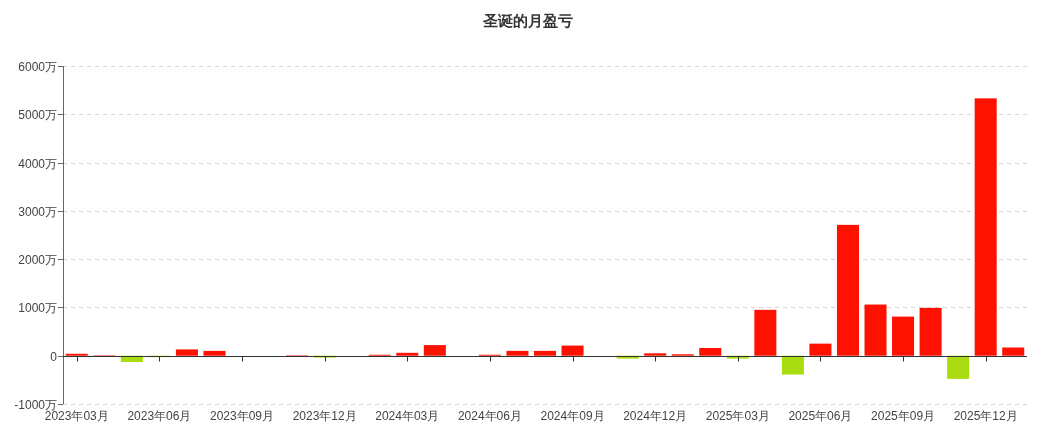  I want to click on y-tick-label: -1000万, so click(35, 404).